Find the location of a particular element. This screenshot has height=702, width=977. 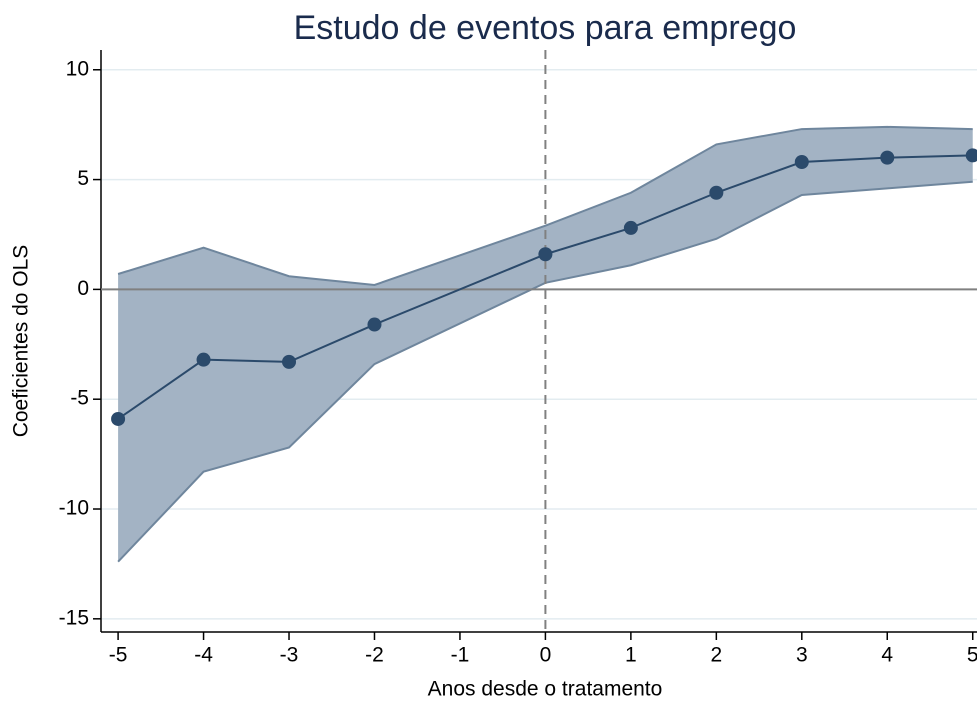

x-tick-label: -2 is located at coordinates (374, 655).